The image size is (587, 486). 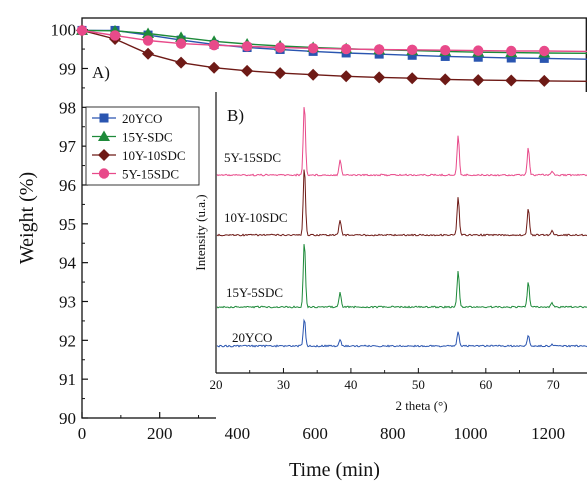 What do you see at coordinates (393, 433) in the screenshot?
I see `x-tick-label: 800` at bounding box center [393, 433].